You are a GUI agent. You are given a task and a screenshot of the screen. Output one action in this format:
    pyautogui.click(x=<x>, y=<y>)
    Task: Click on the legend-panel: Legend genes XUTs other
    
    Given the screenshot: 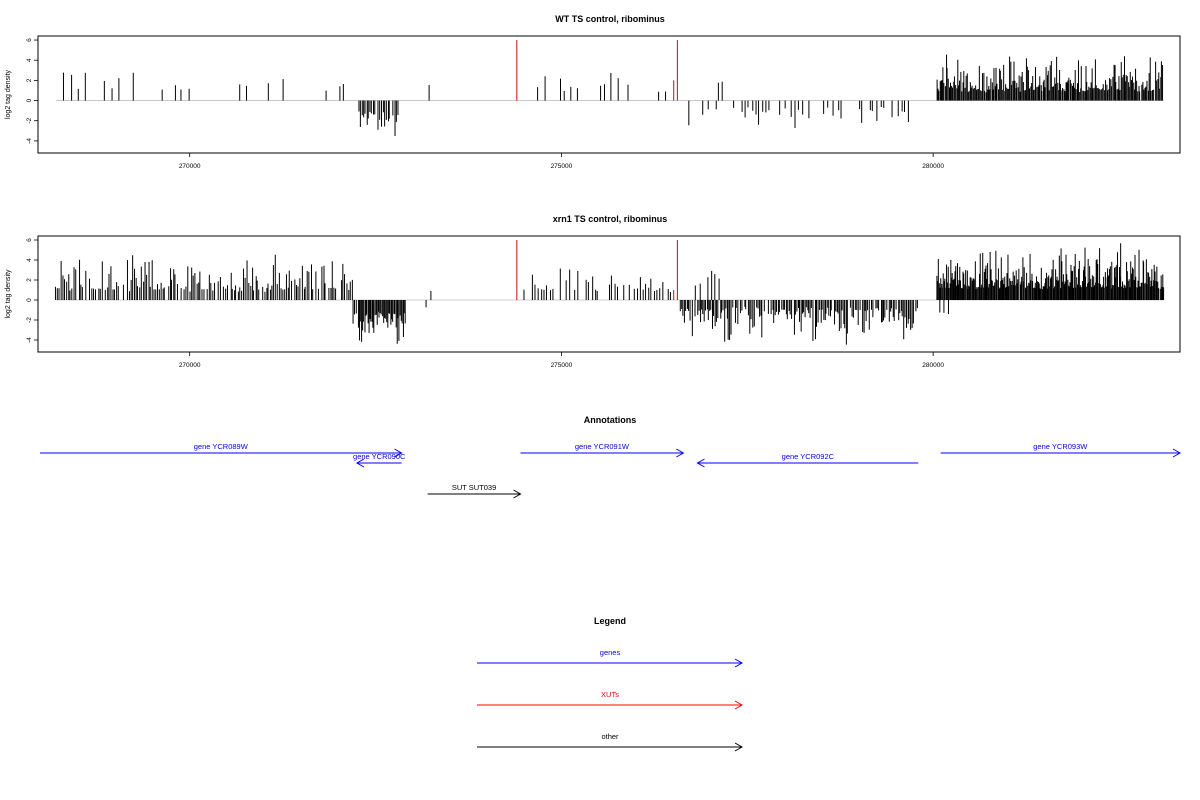 What is the action you would take?
    pyautogui.click(x=610, y=684)
    